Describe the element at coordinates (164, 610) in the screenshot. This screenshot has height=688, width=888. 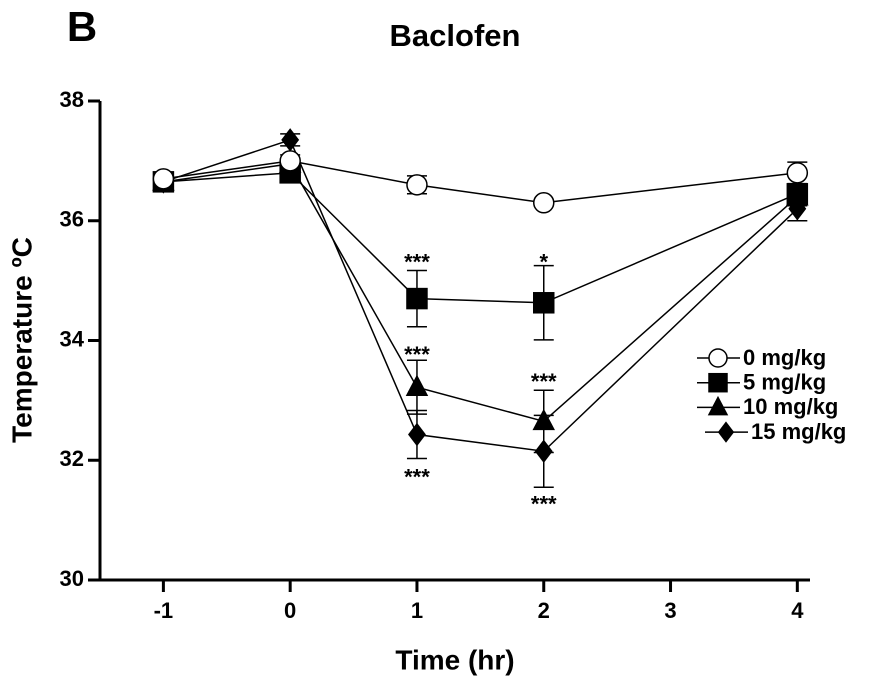
I see `x-tick-label: -1` at that location.